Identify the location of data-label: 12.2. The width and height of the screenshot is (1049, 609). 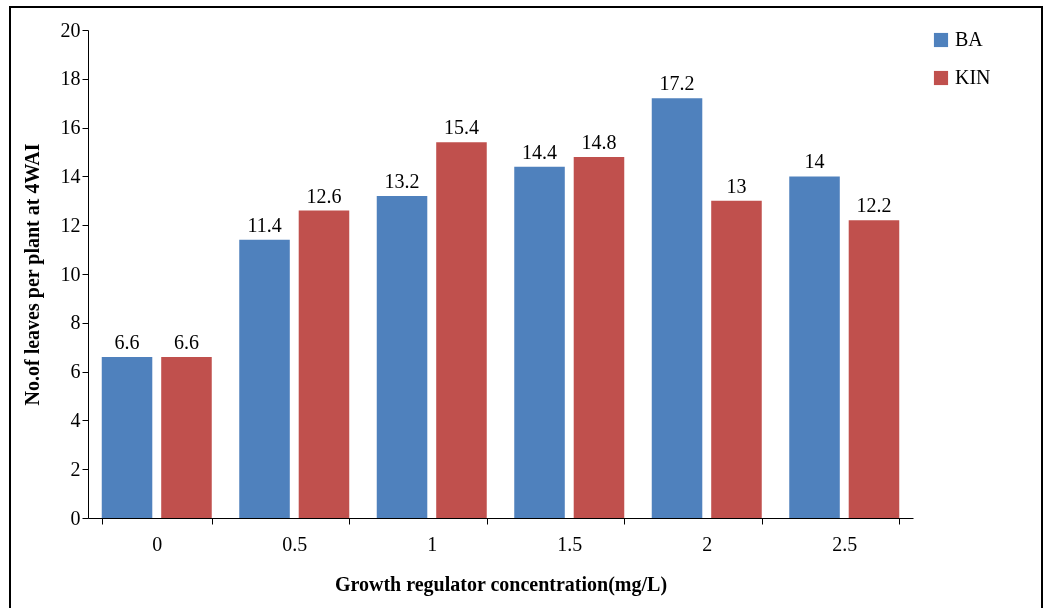
(874, 205).